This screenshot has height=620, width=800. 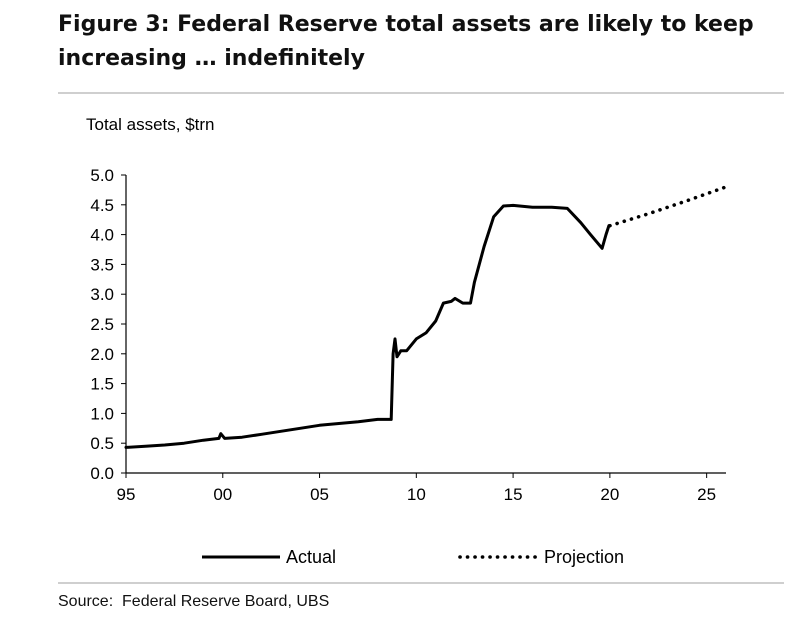 I want to click on legend-label-actual: Actual, so click(x=311, y=557).